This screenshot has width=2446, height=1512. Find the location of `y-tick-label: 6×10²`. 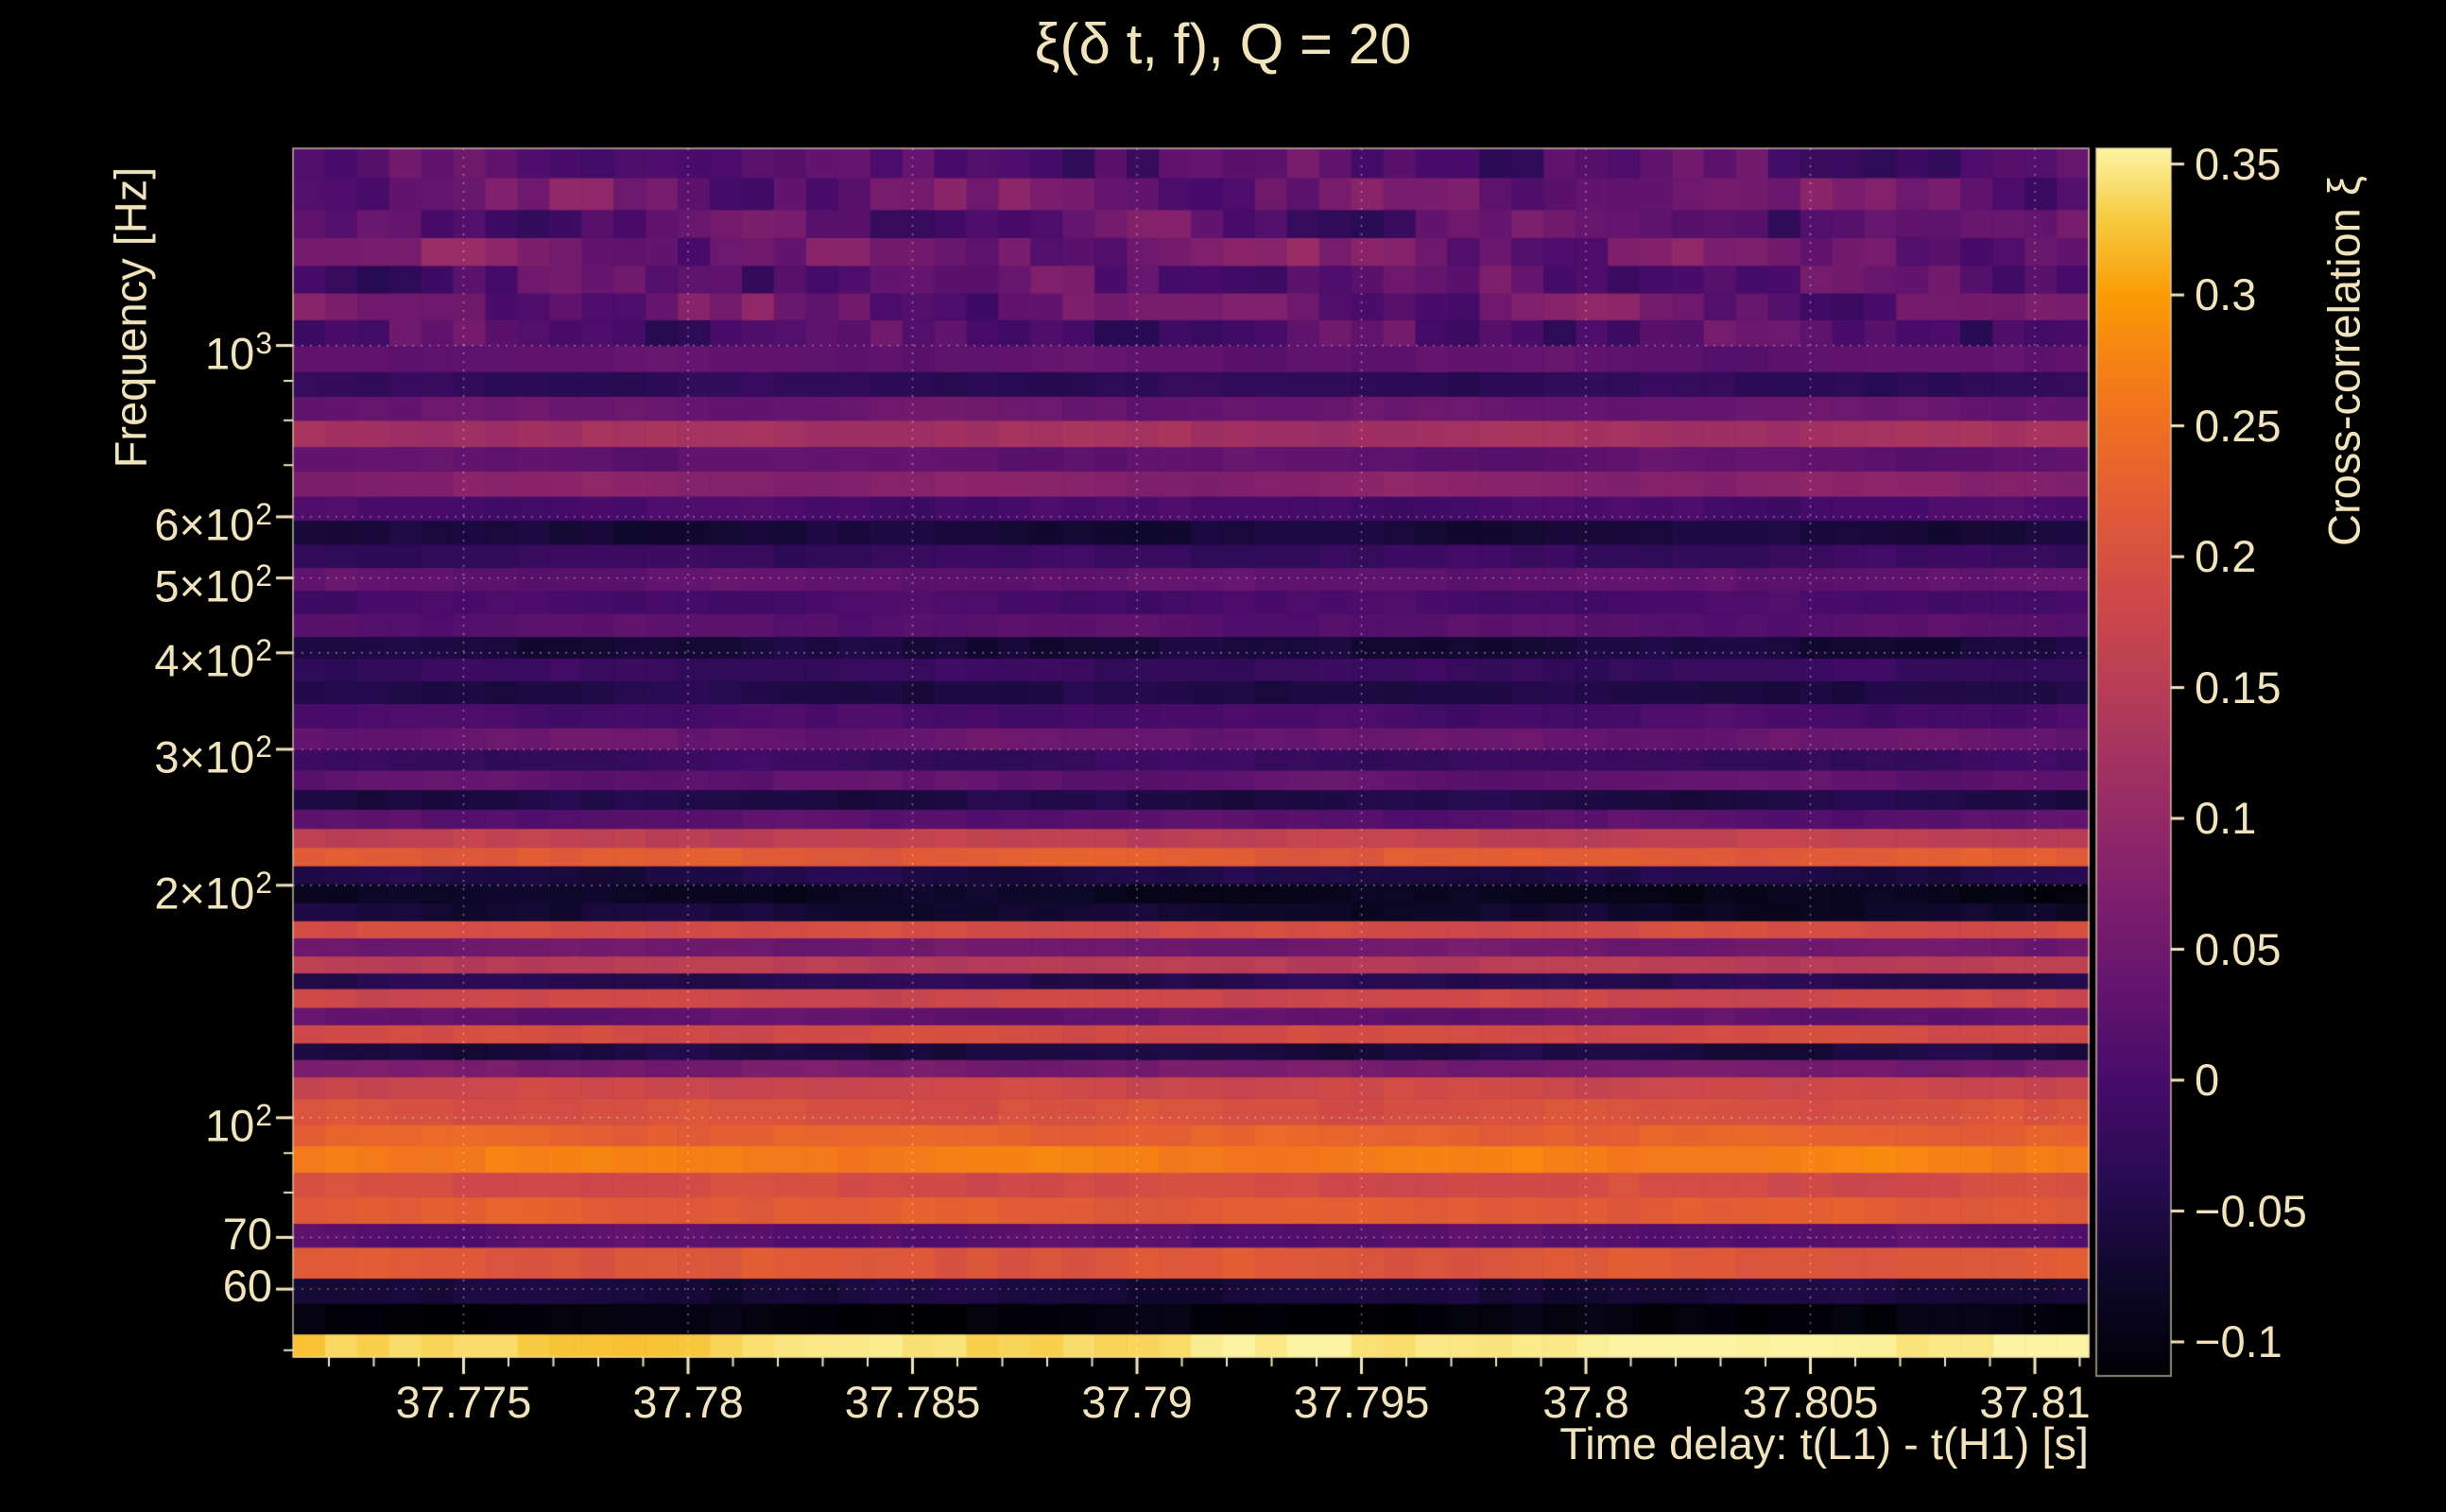

y-tick-label: 6×10² is located at coordinates (213, 523).